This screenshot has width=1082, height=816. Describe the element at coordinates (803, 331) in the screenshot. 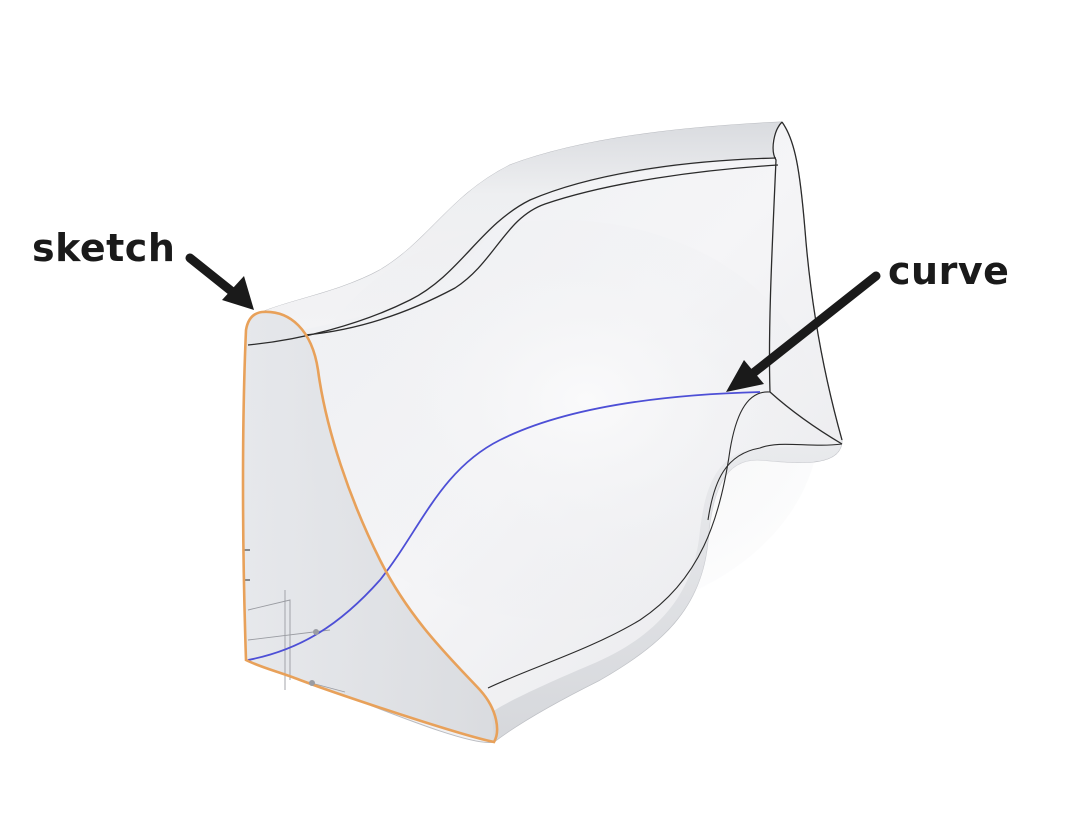

I see `curve-arrow` at that location.